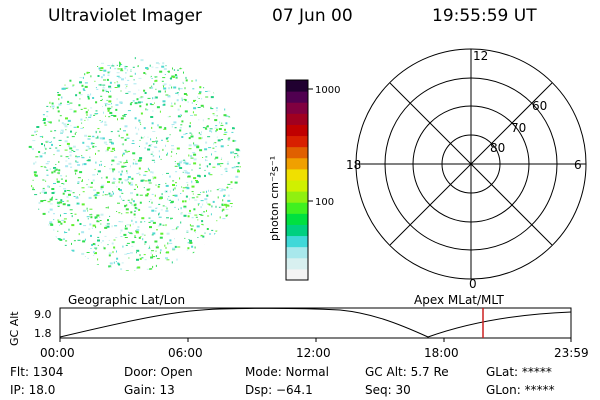  What do you see at coordinates (14, 328) in the screenshot?
I see `gc-alt-axis-label: GC Alt` at bounding box center [14, 328].